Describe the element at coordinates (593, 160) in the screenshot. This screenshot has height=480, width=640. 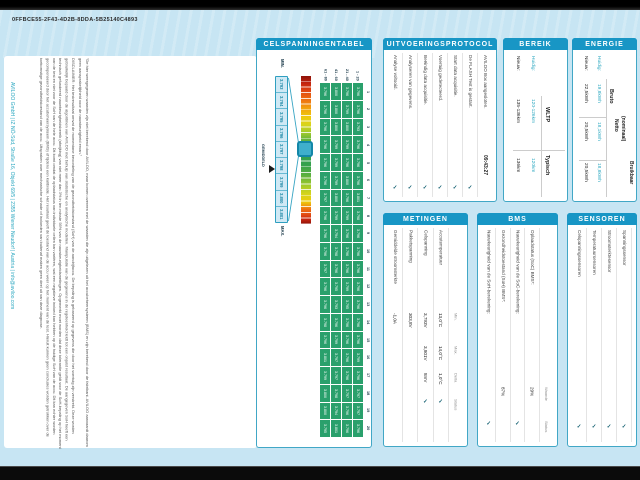
I see `divider` at that location.